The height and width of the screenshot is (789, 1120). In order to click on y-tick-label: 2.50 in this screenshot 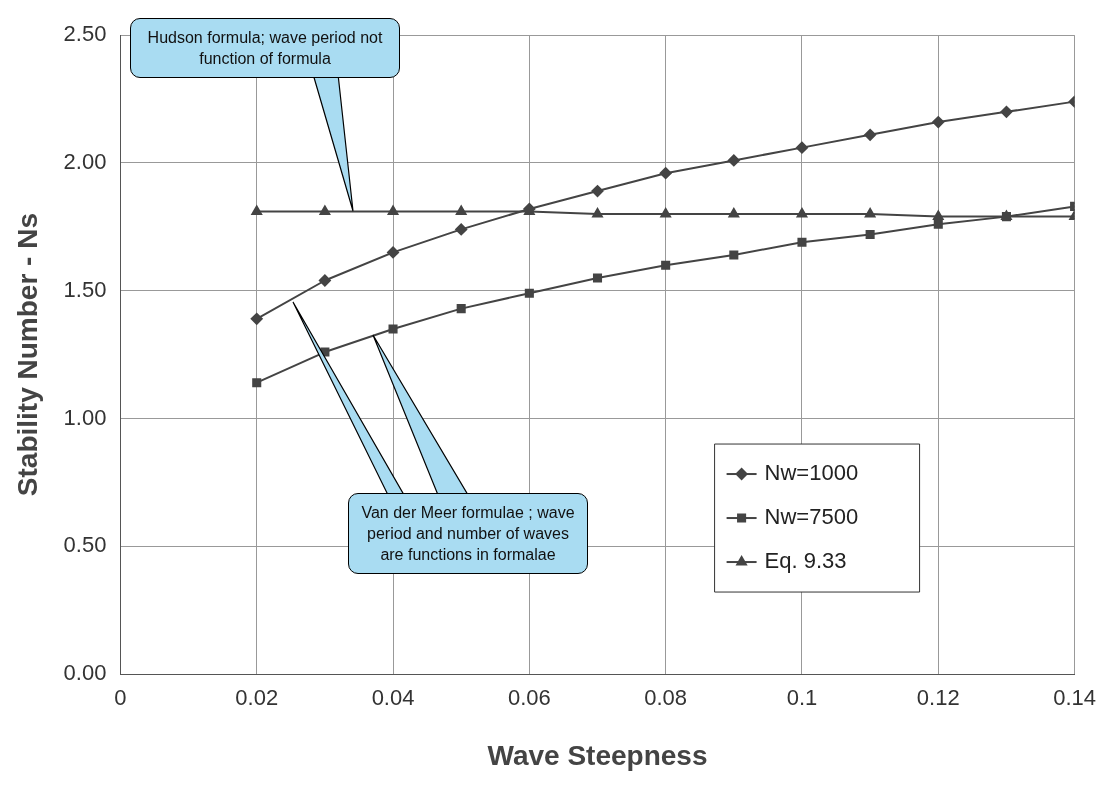, I will do `click(85, 34)`.